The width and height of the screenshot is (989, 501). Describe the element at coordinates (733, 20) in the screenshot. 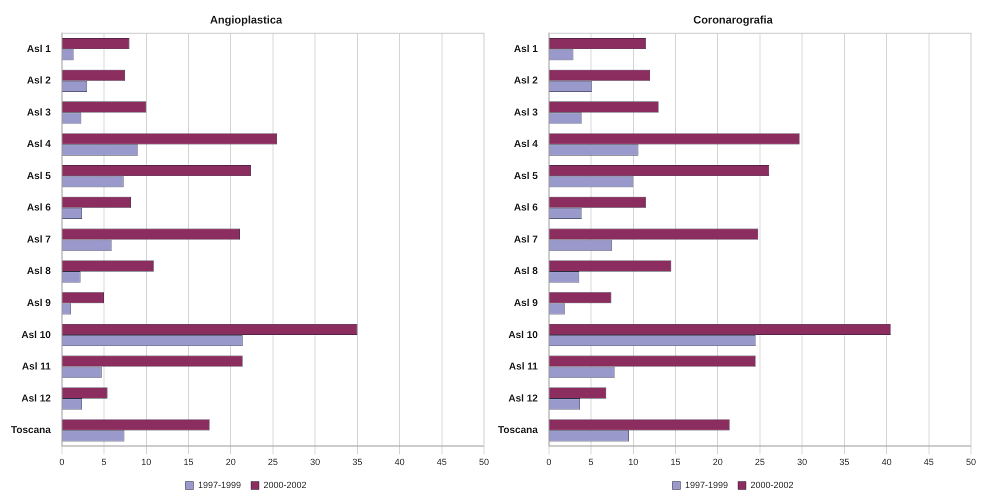

I see `chart-title: Coronarografia` at that location.